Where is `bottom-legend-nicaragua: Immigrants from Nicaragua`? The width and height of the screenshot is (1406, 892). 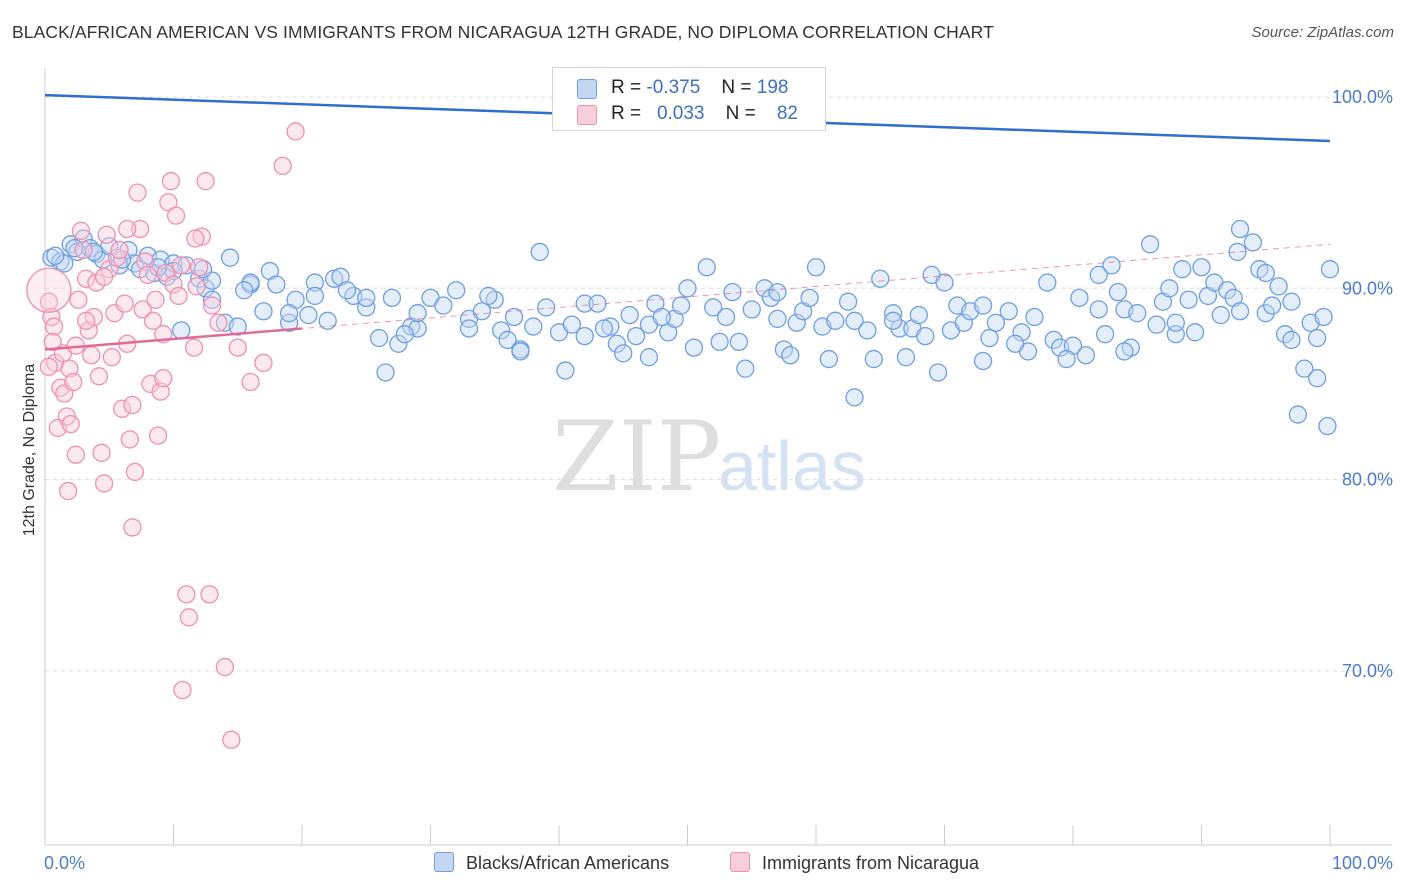
bottom-legend-nicaragua: Immigrants from Nicaragua is located at coordinates (854, 863).